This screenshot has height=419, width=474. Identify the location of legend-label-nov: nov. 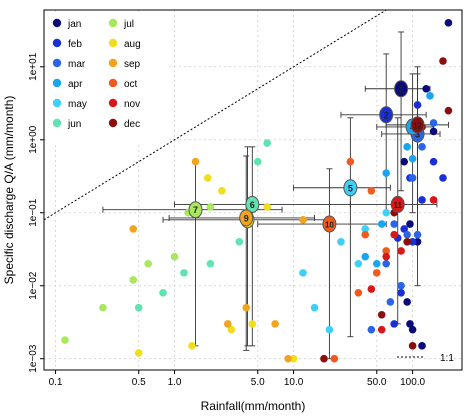
(132, 104).